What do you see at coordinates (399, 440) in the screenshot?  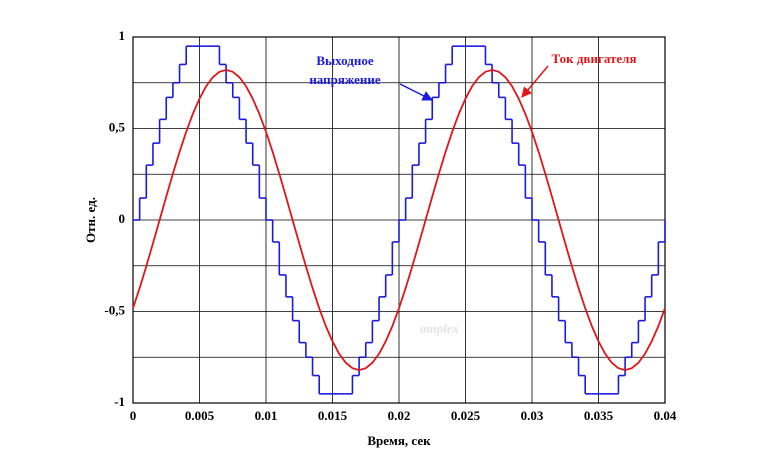 I see `x-axis-label: Время, сек` at bounding box center [399, 440].